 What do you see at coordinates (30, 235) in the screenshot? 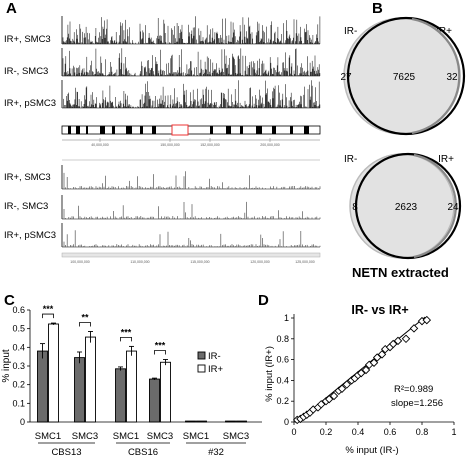
I see `track-label: IR+, pSMC3` at bounding box center [30, 235].